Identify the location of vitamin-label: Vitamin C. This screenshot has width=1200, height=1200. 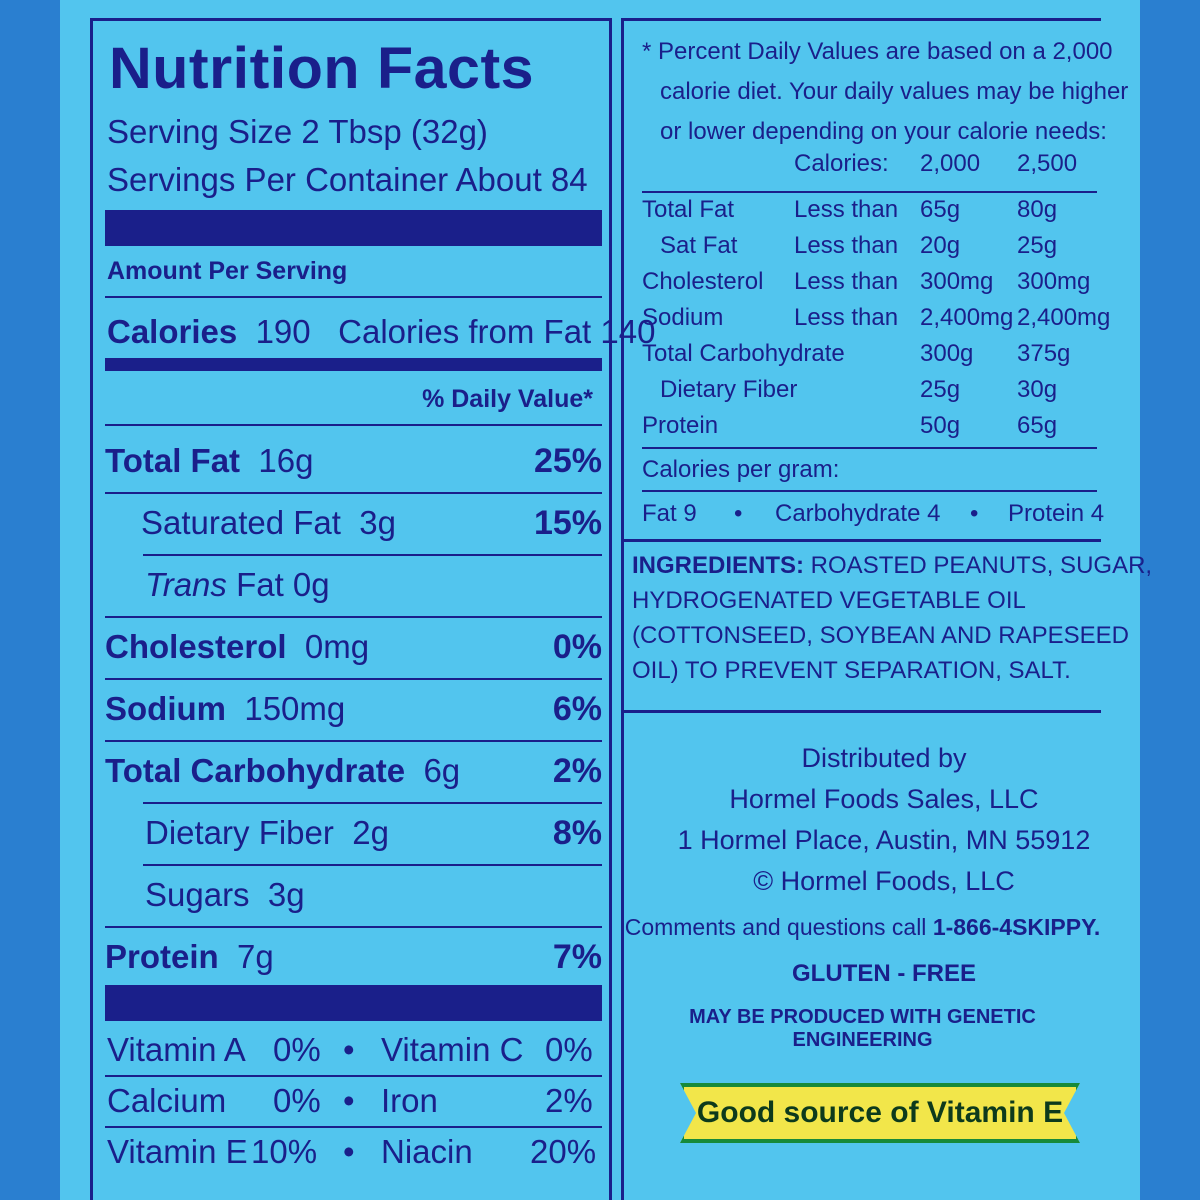
(452, 1049).